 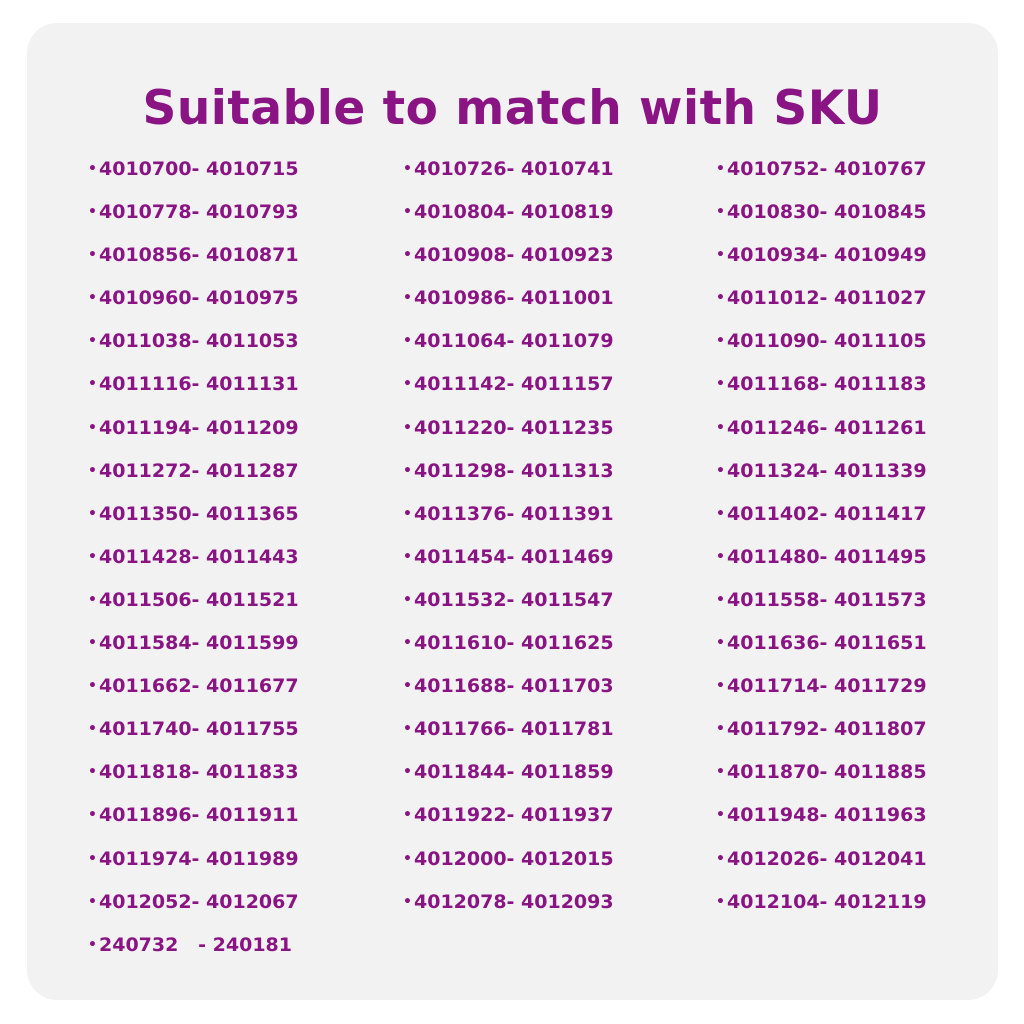 I want to click on sku-range-text: 4012104- 4012119, so click(x=827, y=901).